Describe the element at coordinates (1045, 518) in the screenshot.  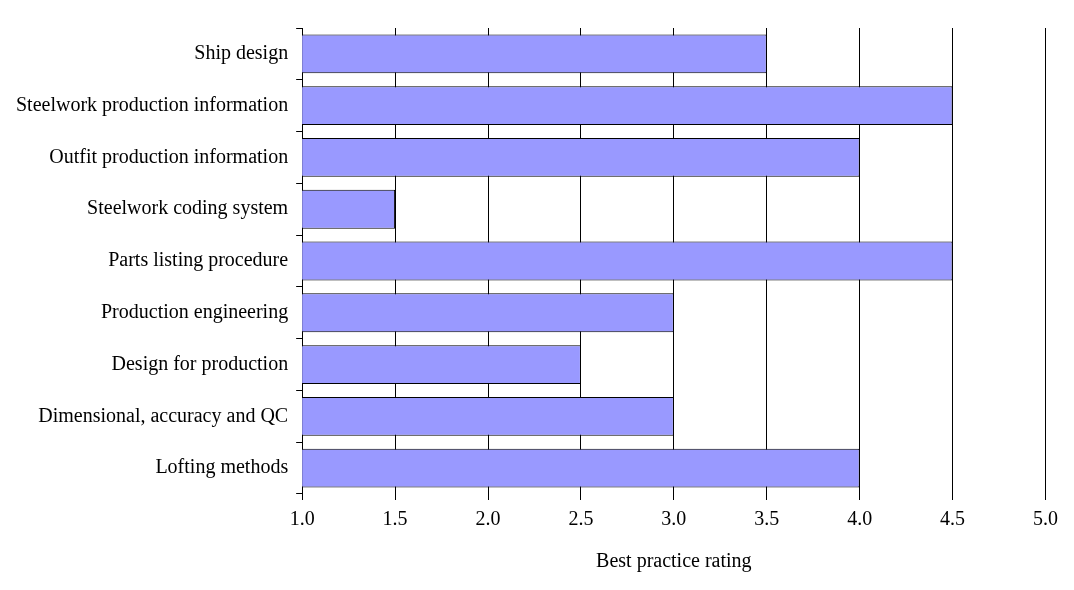
I see `x-tick-label: 5.0` at that location.